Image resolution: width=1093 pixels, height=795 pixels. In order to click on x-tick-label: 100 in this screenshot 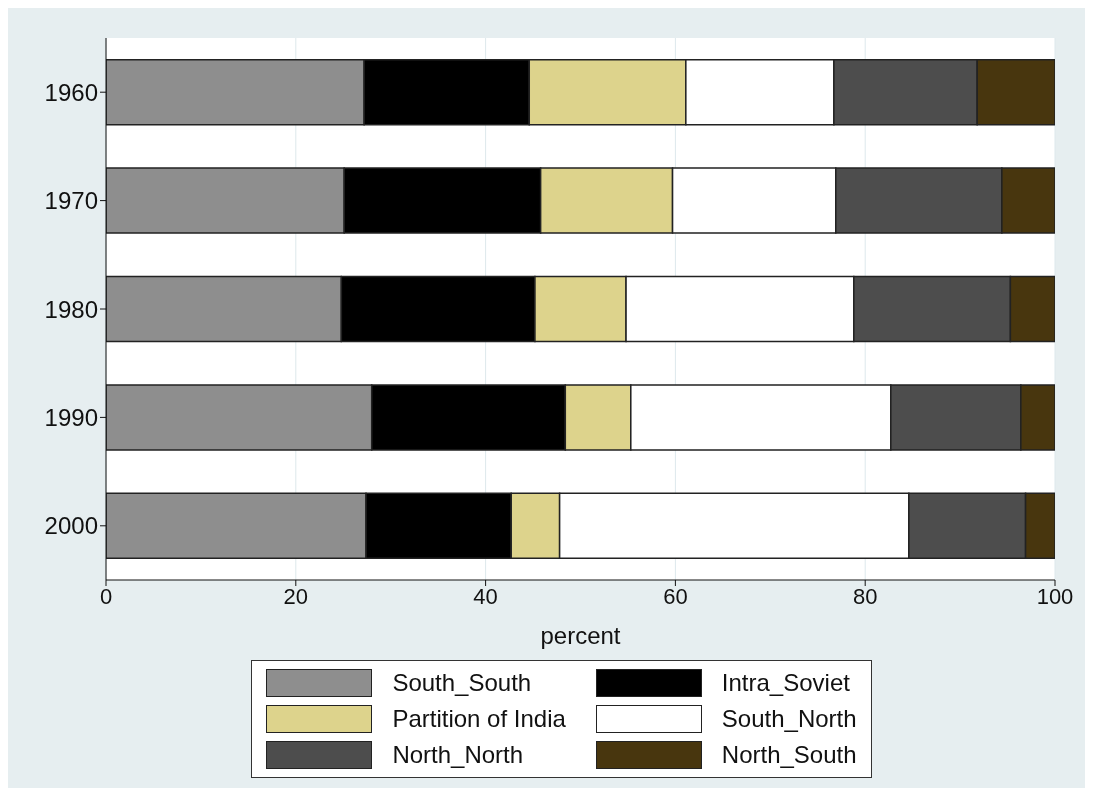, I will do `click(1055, 596)`.